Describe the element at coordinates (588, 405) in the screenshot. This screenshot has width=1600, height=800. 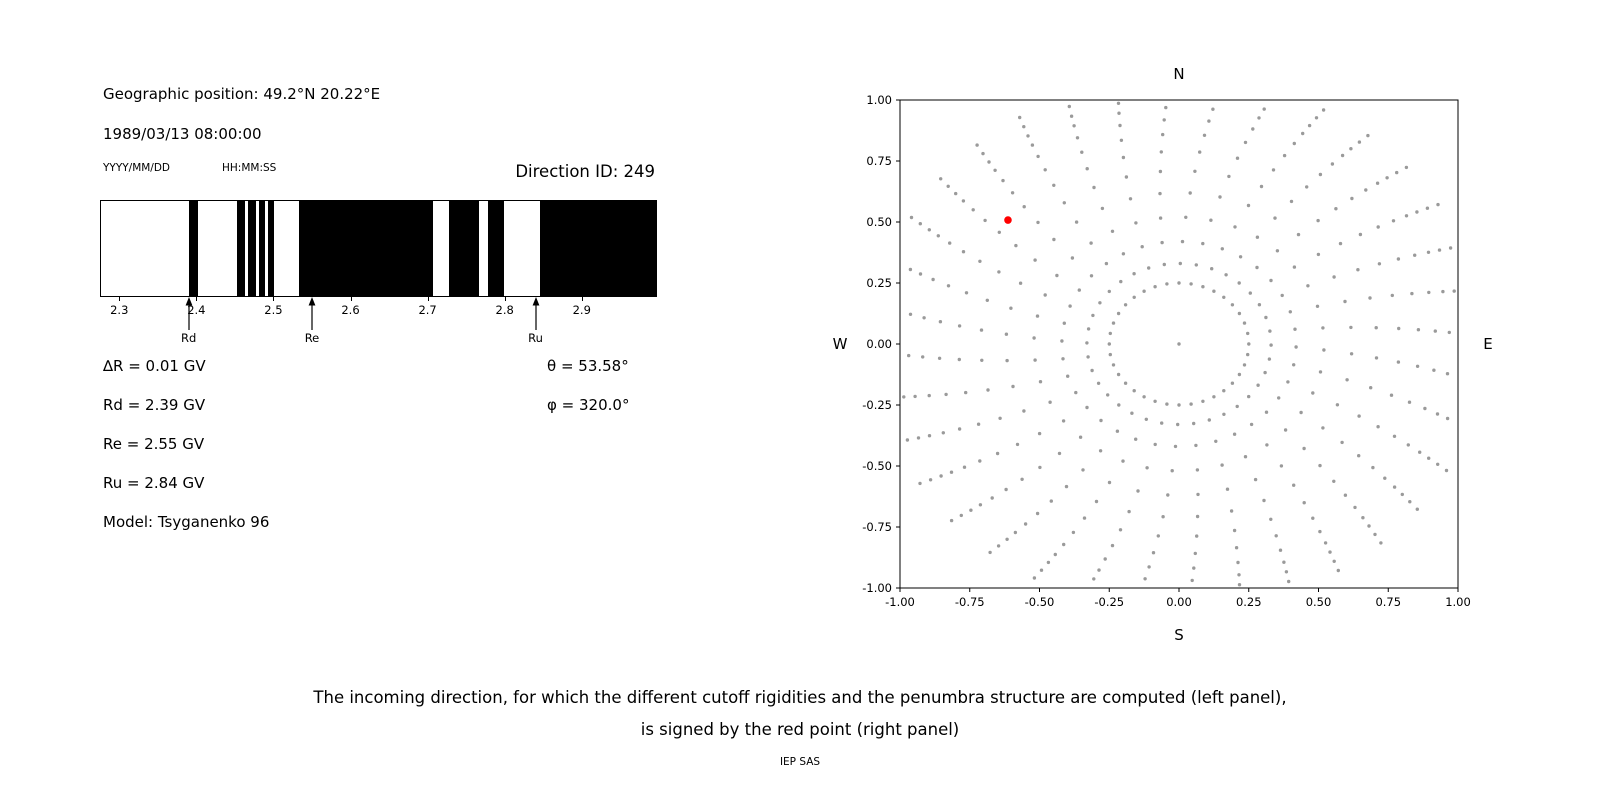
I see `phi-value: φ = 320.0°` at that location.